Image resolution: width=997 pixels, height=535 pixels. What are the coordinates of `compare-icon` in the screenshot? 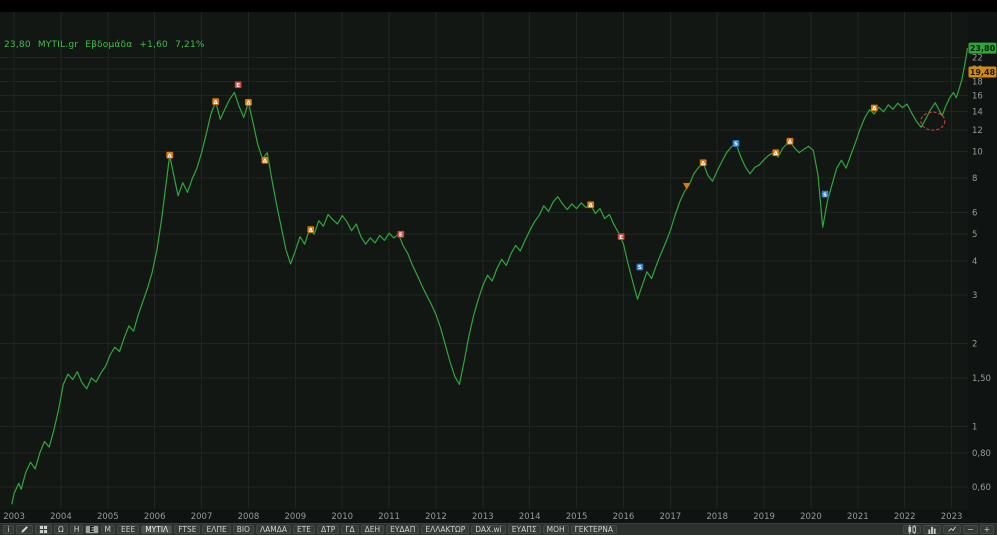 It's located at (952, 529).